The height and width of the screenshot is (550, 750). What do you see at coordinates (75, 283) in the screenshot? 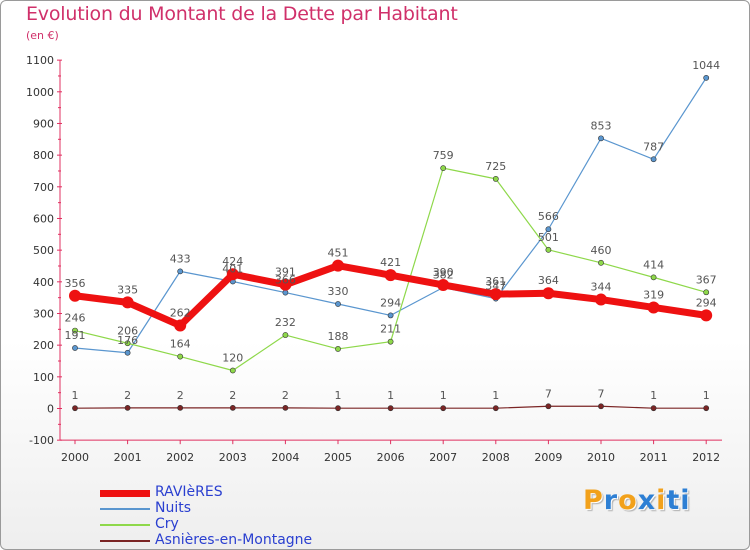
I see `data-label: 356` at bounding box center [75, 283].